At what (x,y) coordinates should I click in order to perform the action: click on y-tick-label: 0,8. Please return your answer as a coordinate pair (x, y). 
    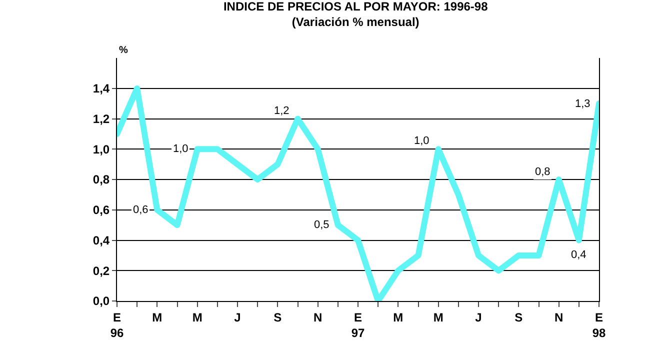
    Looking at the image, I should click on (101, 179).